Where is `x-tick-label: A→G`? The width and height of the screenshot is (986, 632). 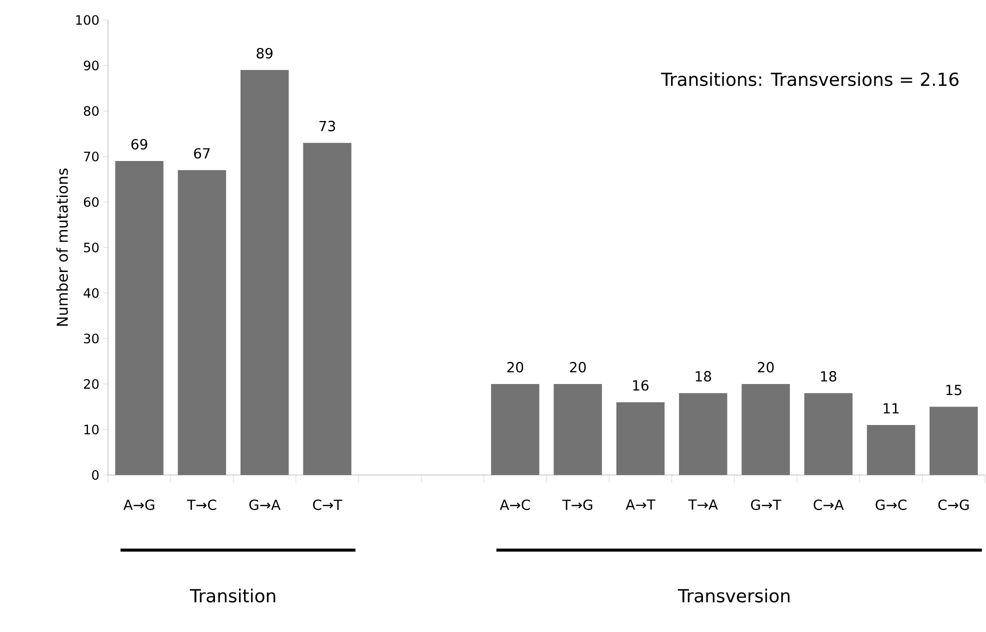 x-tick-label: A→G is located at coordinates (138, 505).